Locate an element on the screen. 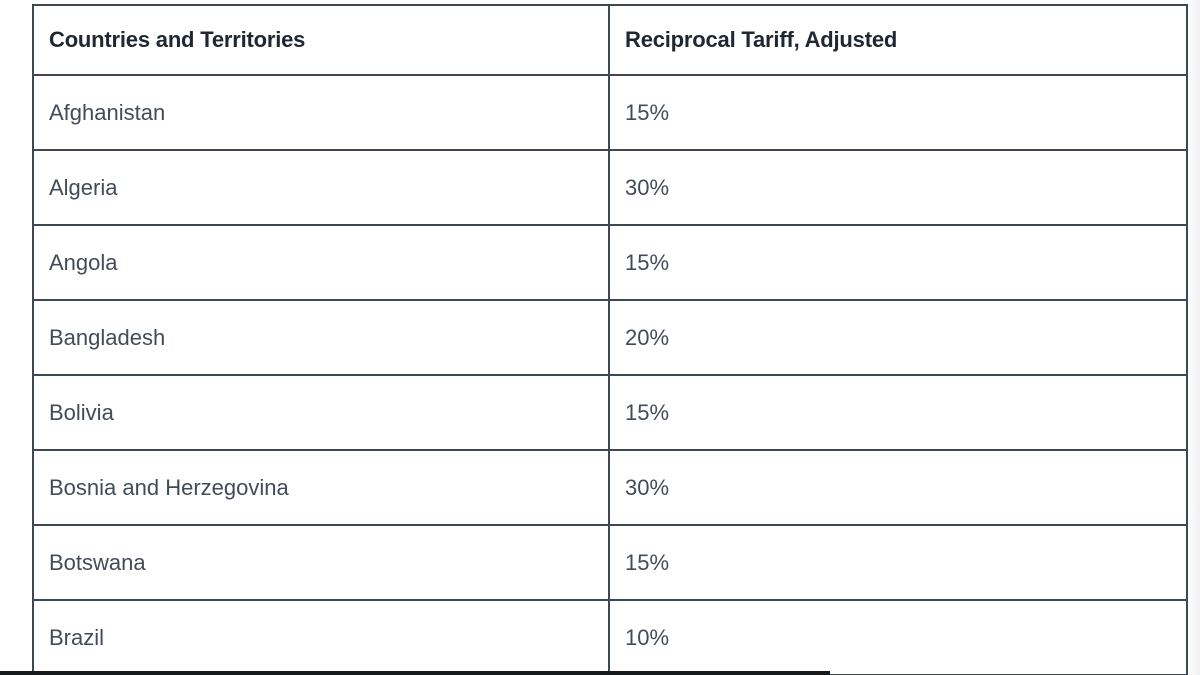  country-cell: Brazil is located at coordinates (321, 637).